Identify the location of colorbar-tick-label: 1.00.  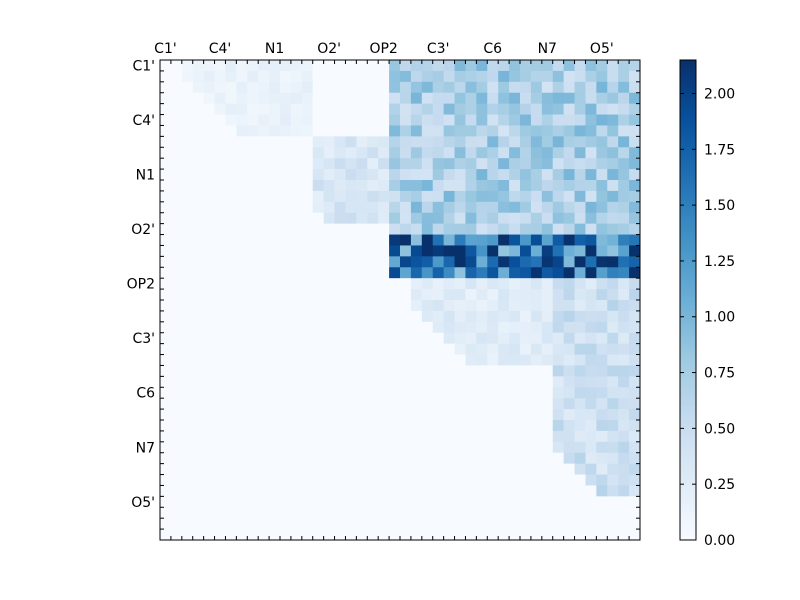
(719, 318).